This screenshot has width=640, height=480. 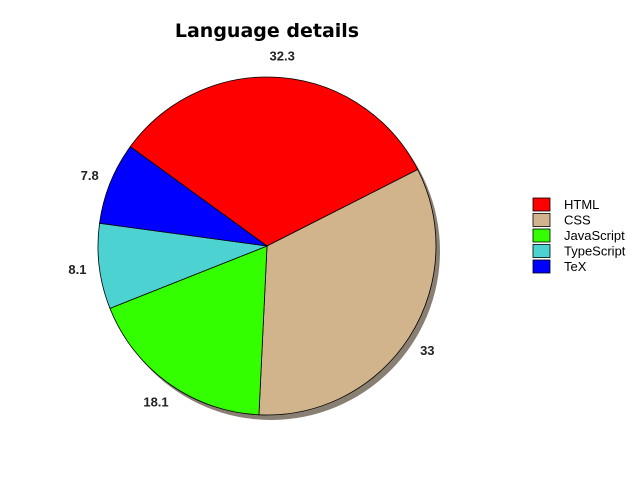 What do you see at coordinates (541, 251) in the screenshot?
I see `legend-swatch-typescript` at bounding box center [541, 251].